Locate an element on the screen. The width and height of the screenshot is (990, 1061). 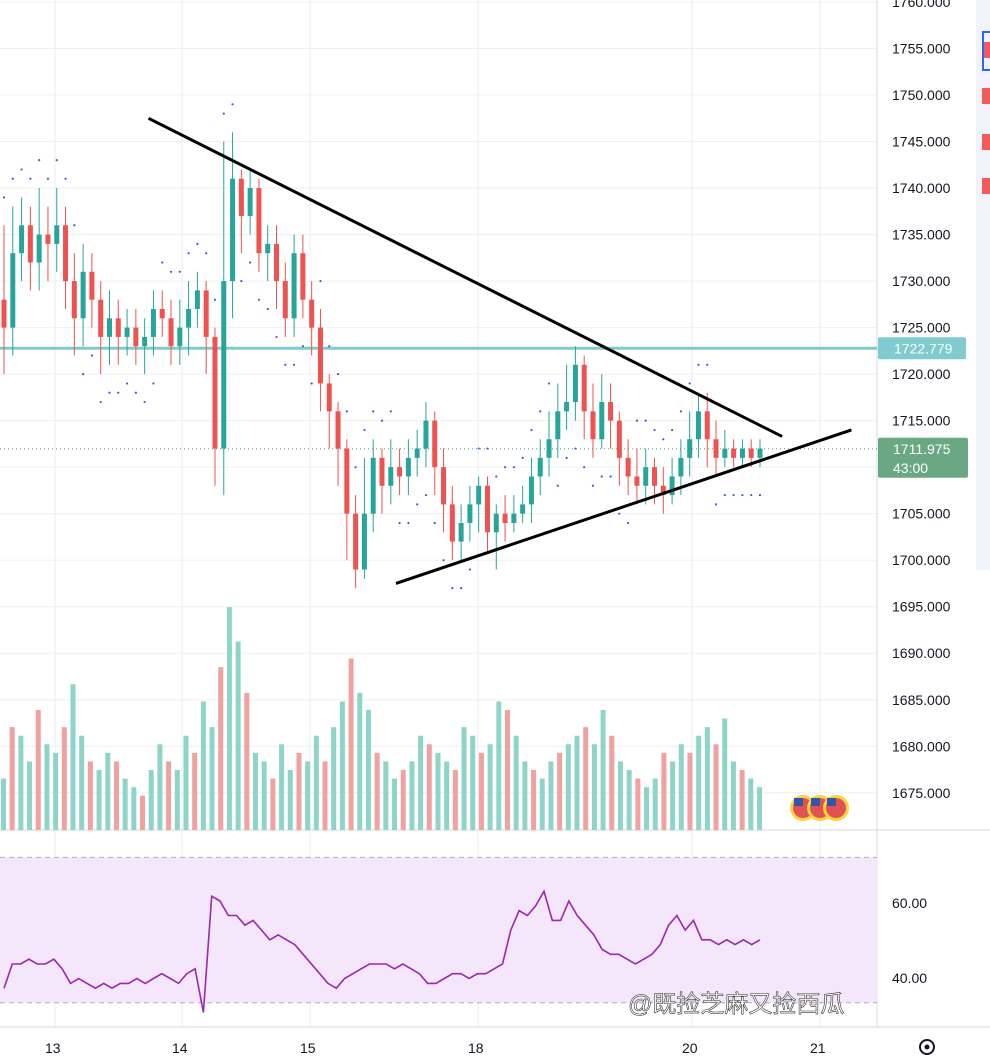
countdown-text: 43:00 is located at coordinates (910, 468).